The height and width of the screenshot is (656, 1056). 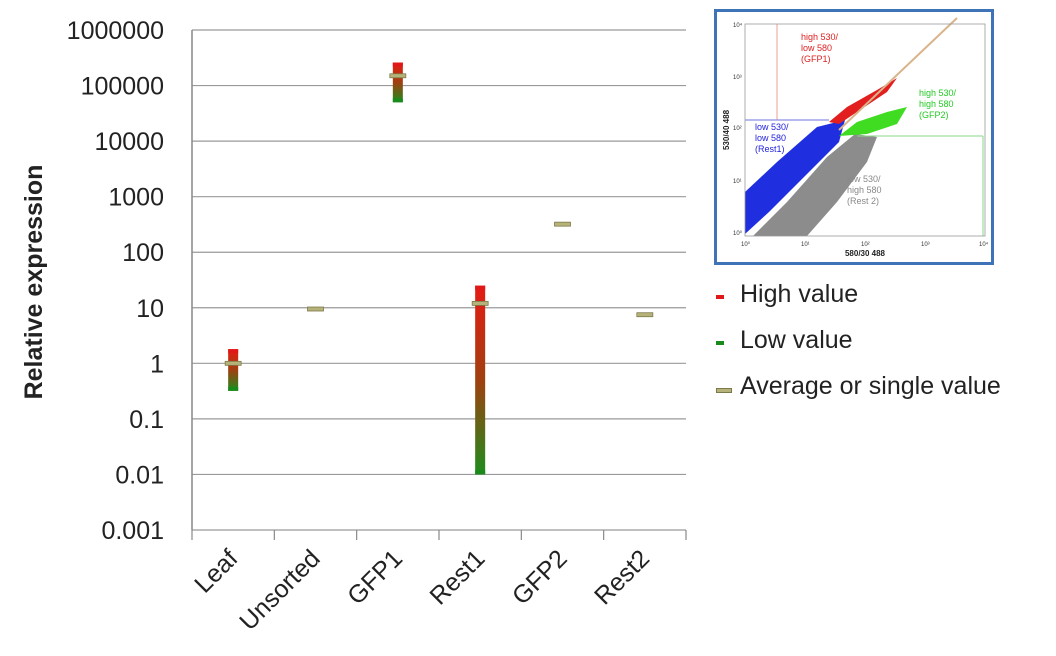 I want to click on y-tick-label: 1000000, so click(x=115, y=31).